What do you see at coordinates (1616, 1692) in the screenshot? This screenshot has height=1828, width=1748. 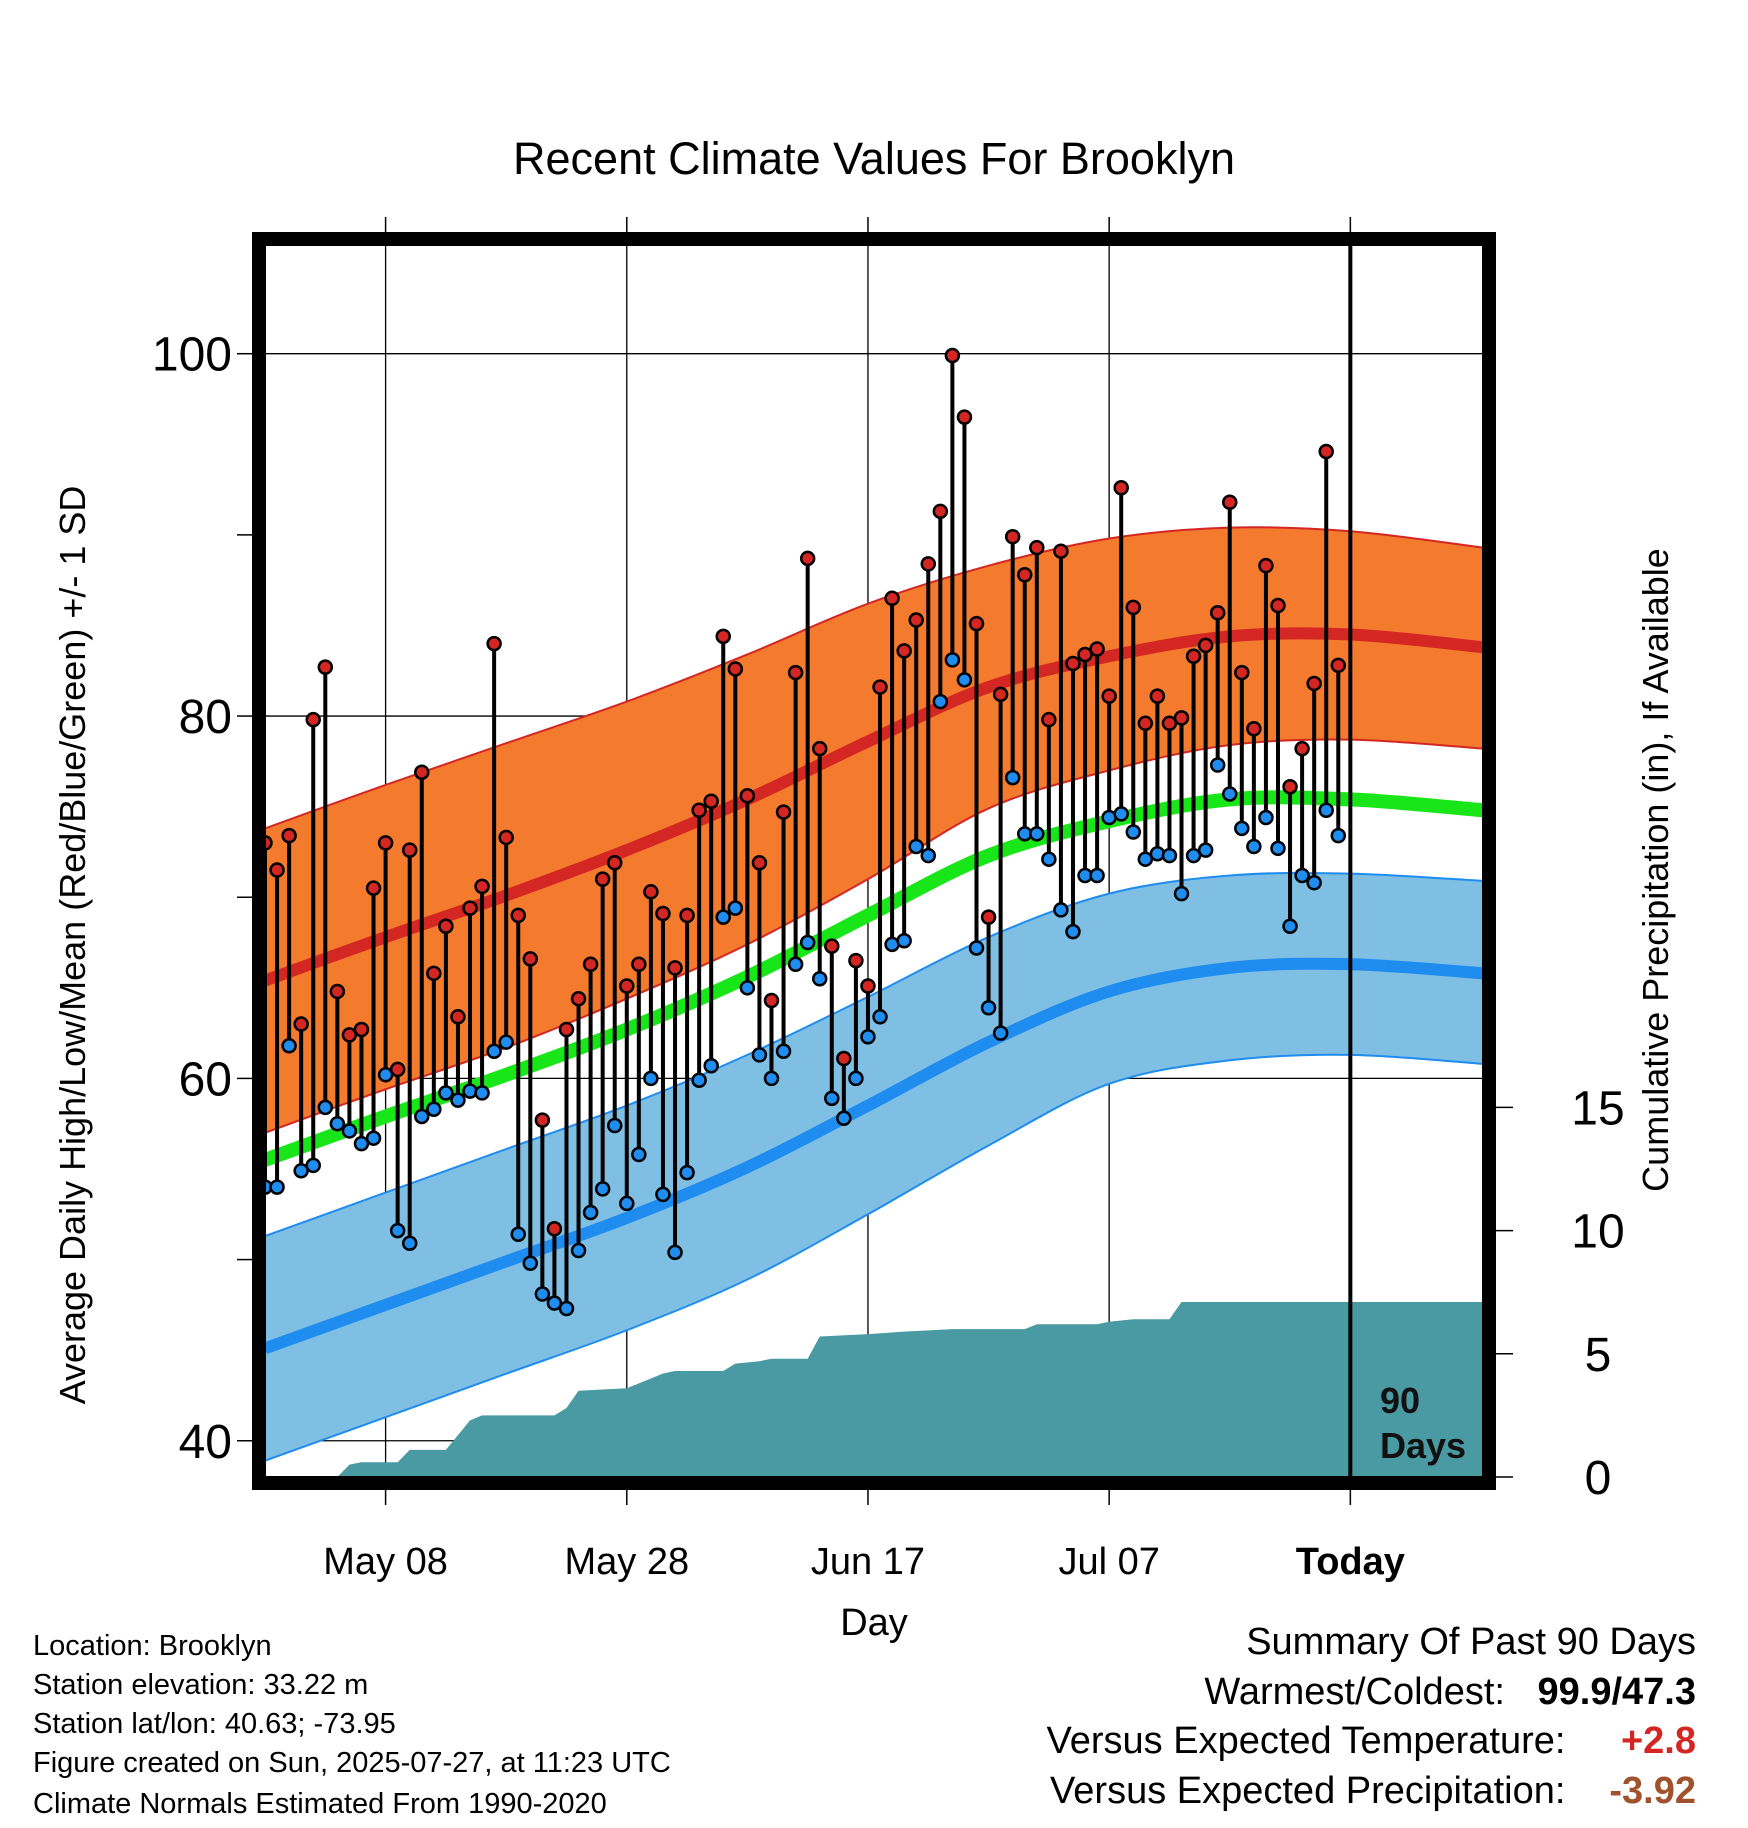 I see `warm-cold-value: 99.9/47.3` at bounding box center [1616, 1692].